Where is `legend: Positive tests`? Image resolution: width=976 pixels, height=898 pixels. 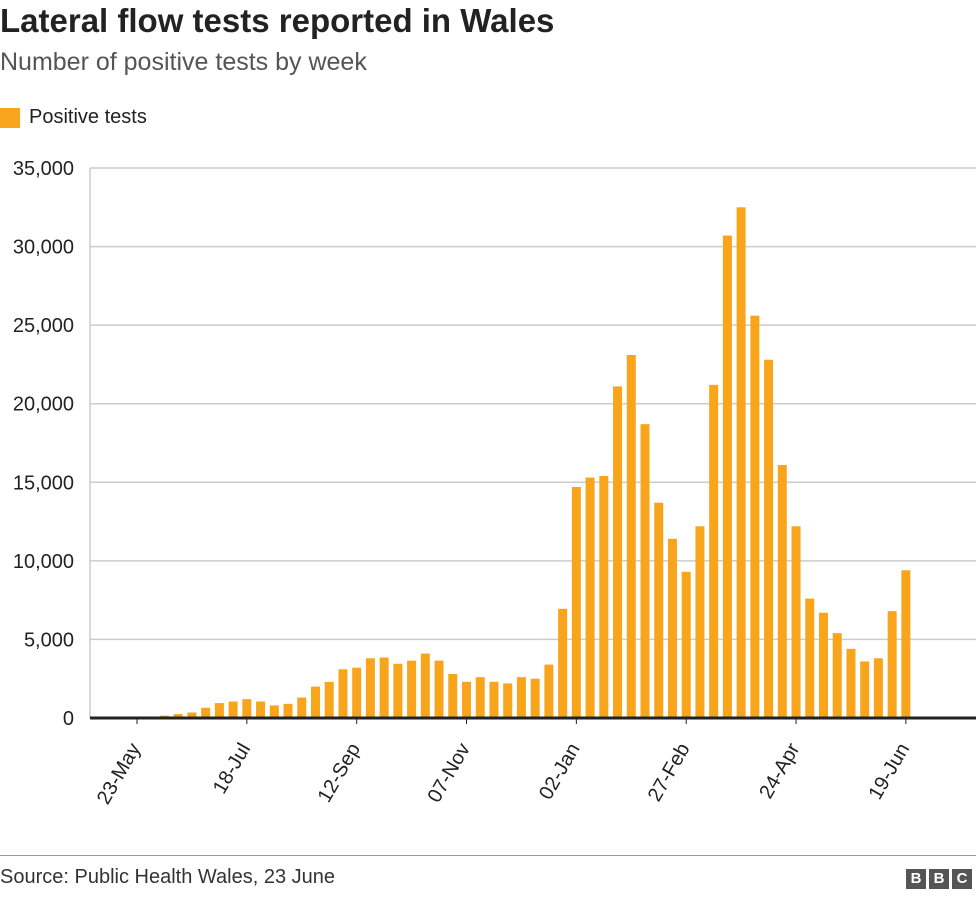 legend: Positive tests is located at coordinates (73, 117).